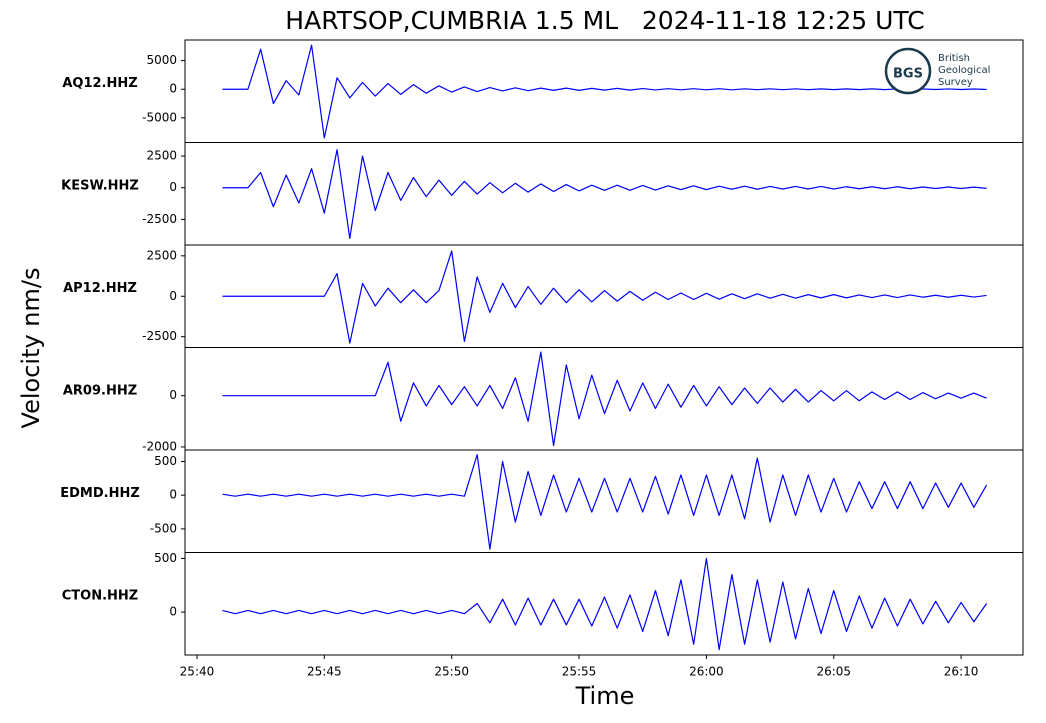 The image size is (1046, 723). Describe the element at coordinates (961, 672) in the screenshot. I see `x-tick-label: 26:10` at that location.